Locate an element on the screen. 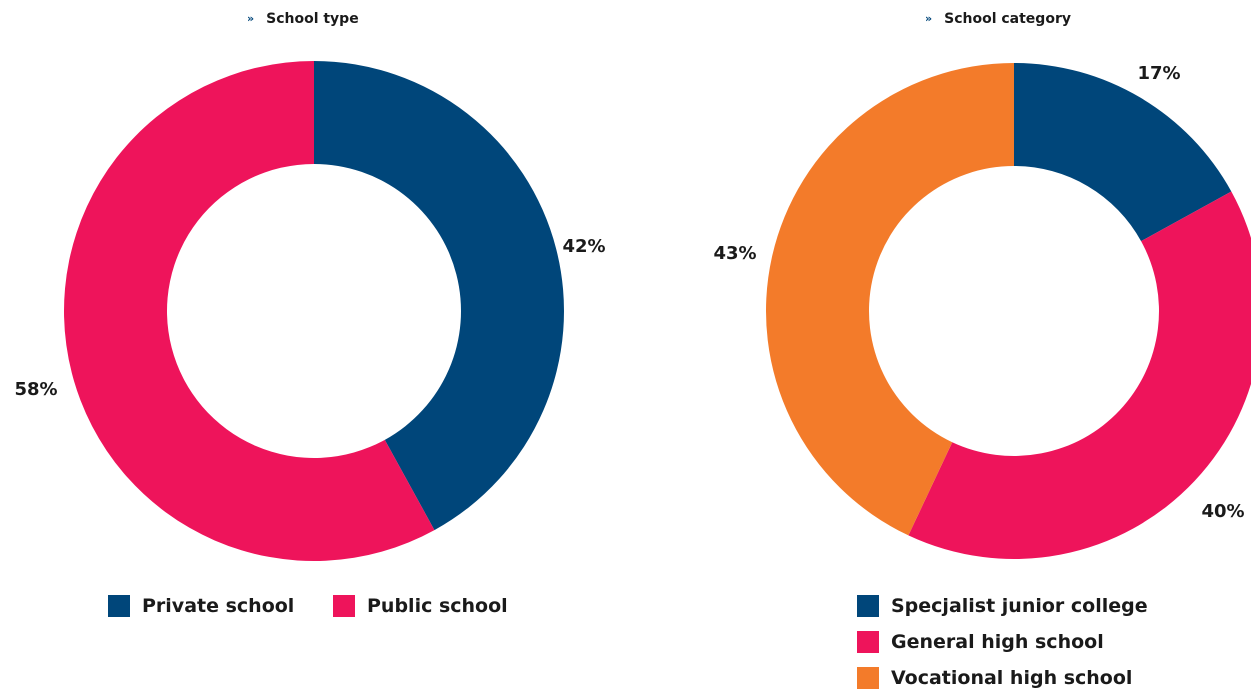  legend-label: Specjalist junior college is located at coordinates (1019, 606).